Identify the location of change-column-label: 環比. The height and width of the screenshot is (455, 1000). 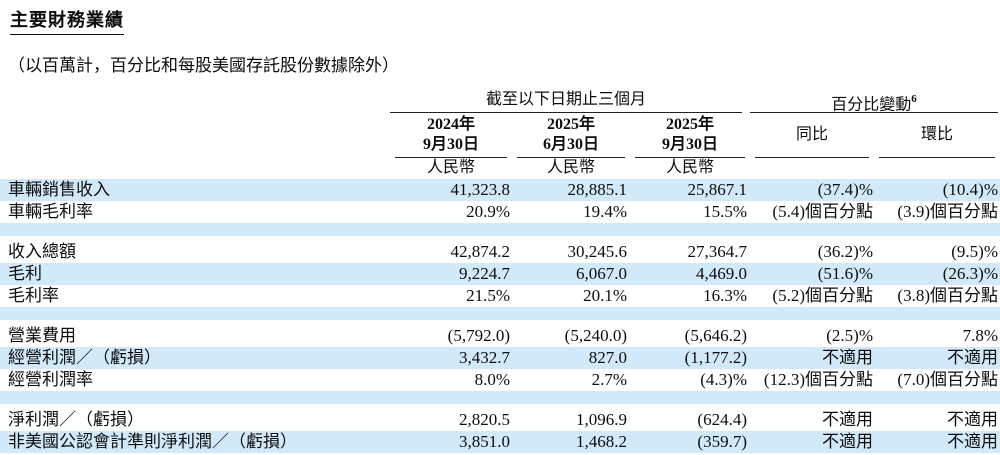
(936, 134).